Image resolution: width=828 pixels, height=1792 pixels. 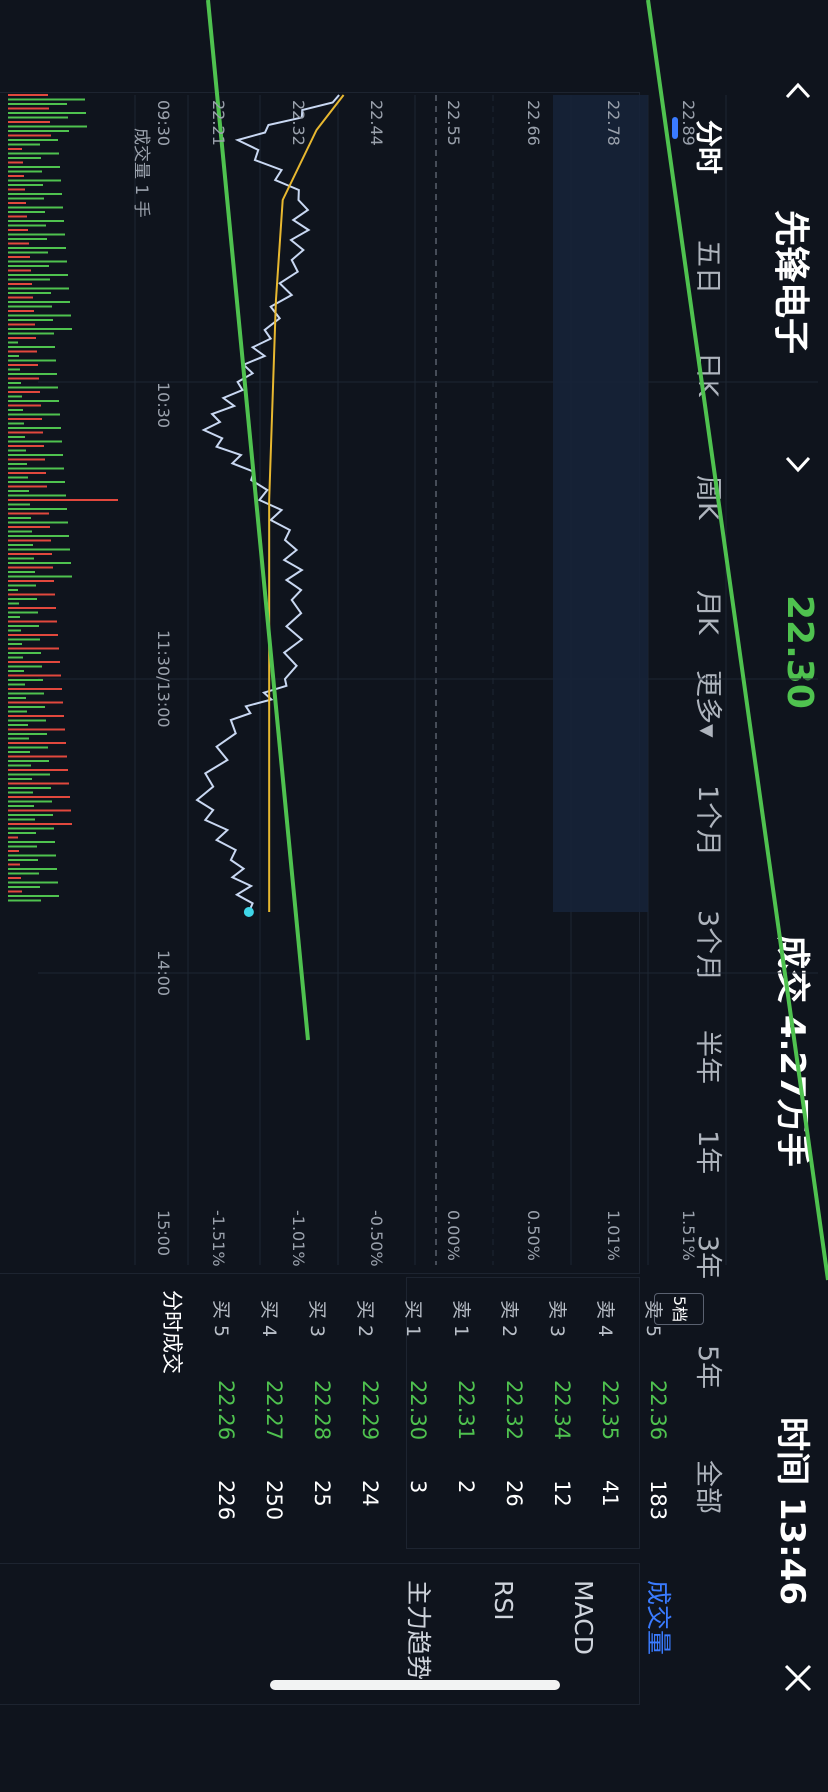 What do you see at coordinates (317, 1319) in the screenshot?
I see `orderbook-label: 买 3` at bounding box center [317, 1319].